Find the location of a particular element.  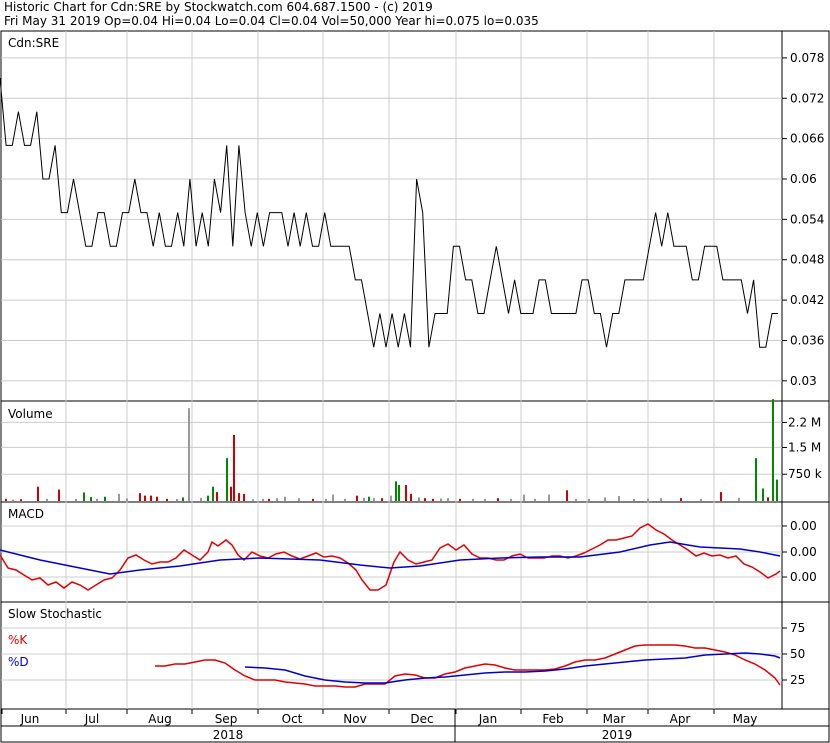

stoch-tick-label: 75 is located at coordinates (797, 628).